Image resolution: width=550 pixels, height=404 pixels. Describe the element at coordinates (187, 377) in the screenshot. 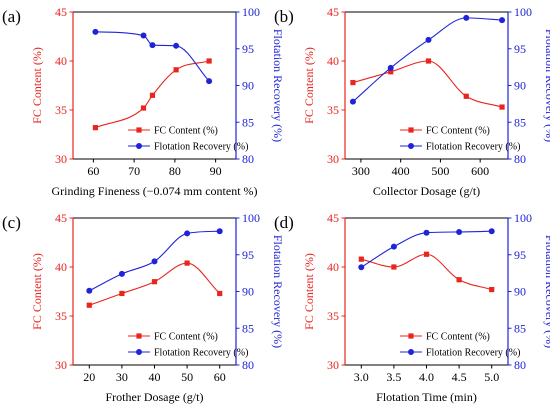

I see `x-tick-label: 50` at that location.